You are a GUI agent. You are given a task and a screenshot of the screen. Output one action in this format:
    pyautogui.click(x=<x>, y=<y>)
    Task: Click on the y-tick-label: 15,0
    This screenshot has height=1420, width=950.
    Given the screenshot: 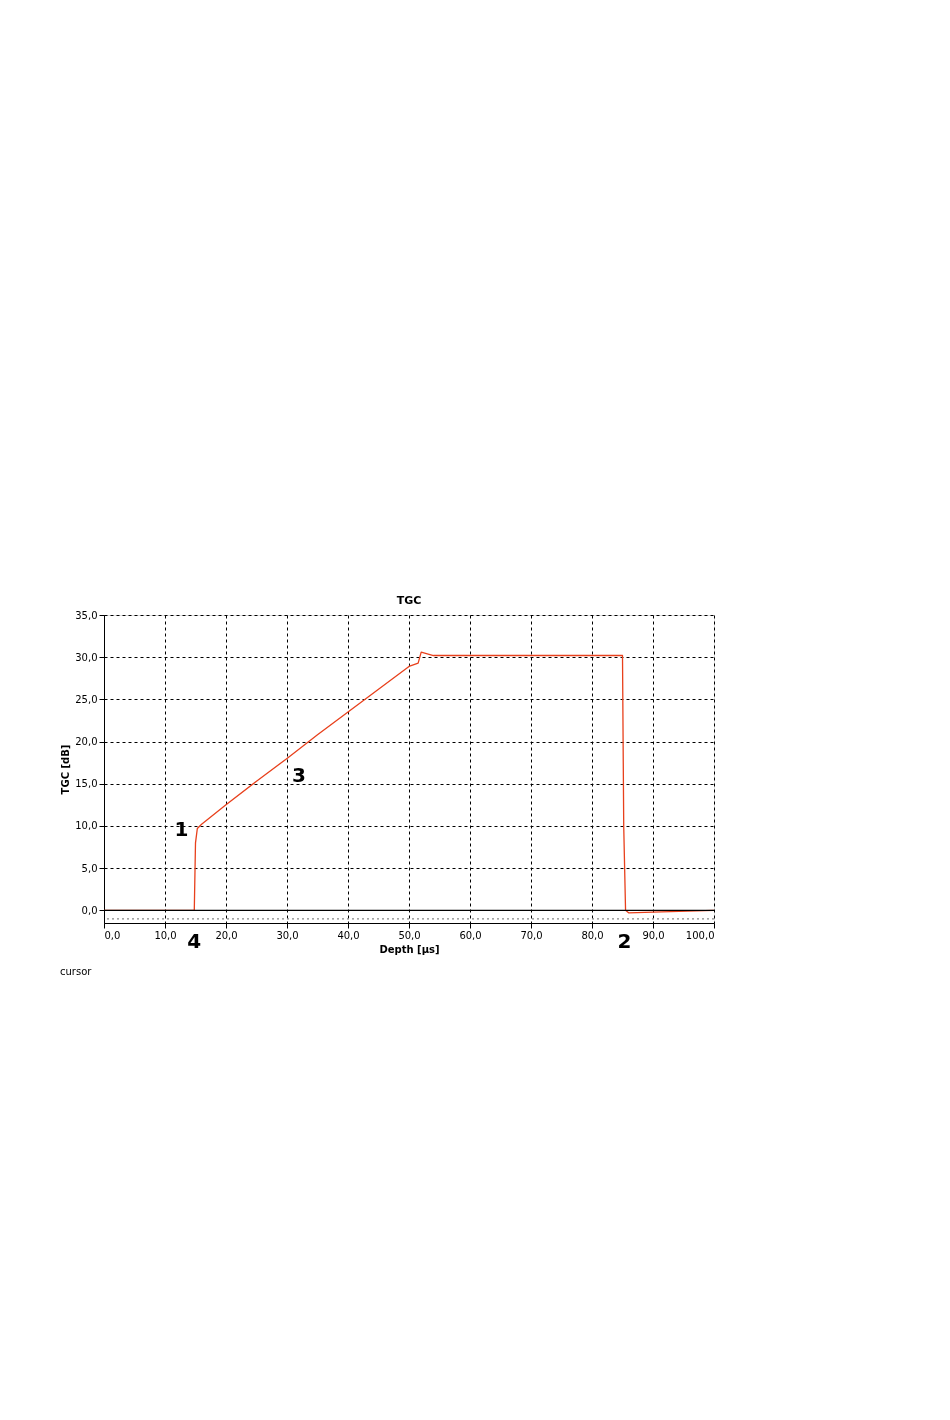 What is the action you would take?
    pyautogui.click(x=86, y=784)
    